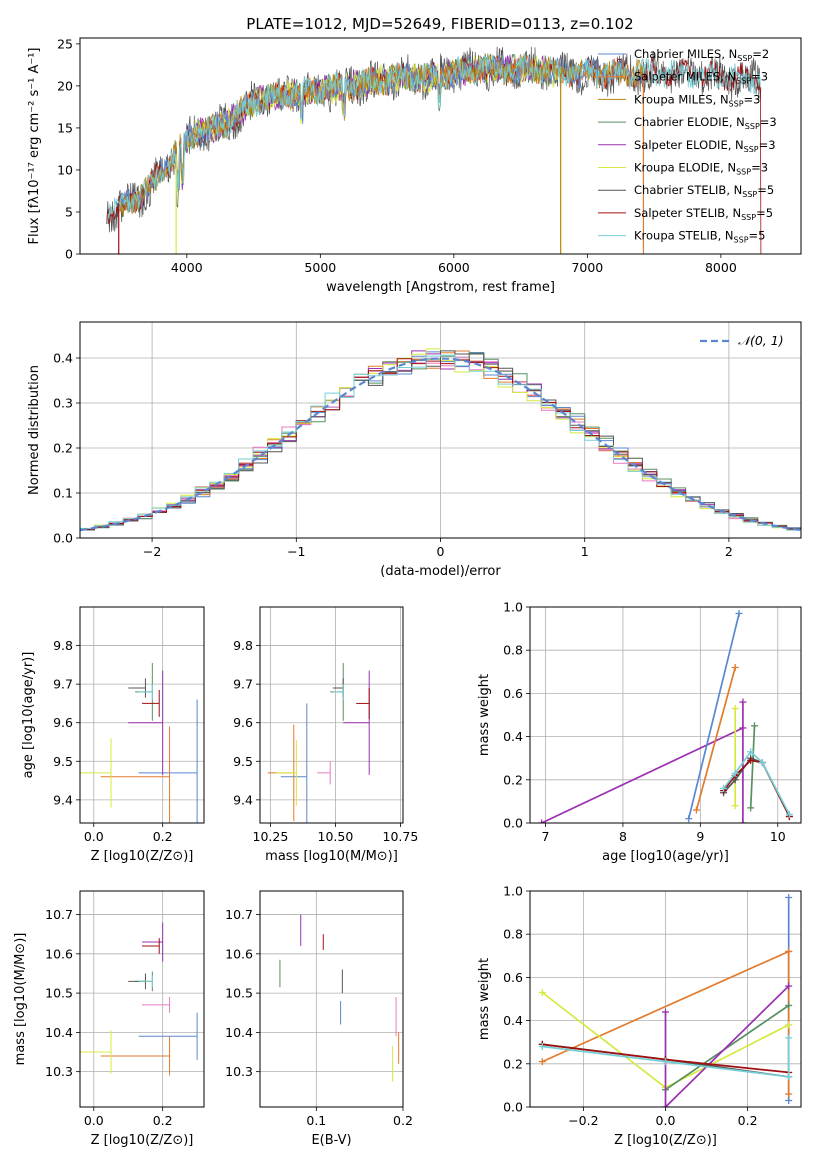 Image resolution: width=819 pixels, height=1170 pixels. I want to click on y-tick-label: 0.1, so click(63, 493).